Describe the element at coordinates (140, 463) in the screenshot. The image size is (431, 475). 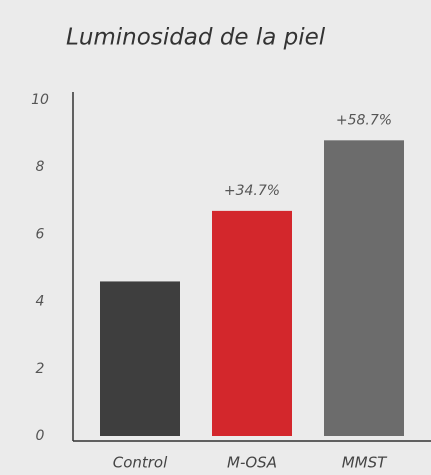
I see `x-tick-label: Control` at that location.